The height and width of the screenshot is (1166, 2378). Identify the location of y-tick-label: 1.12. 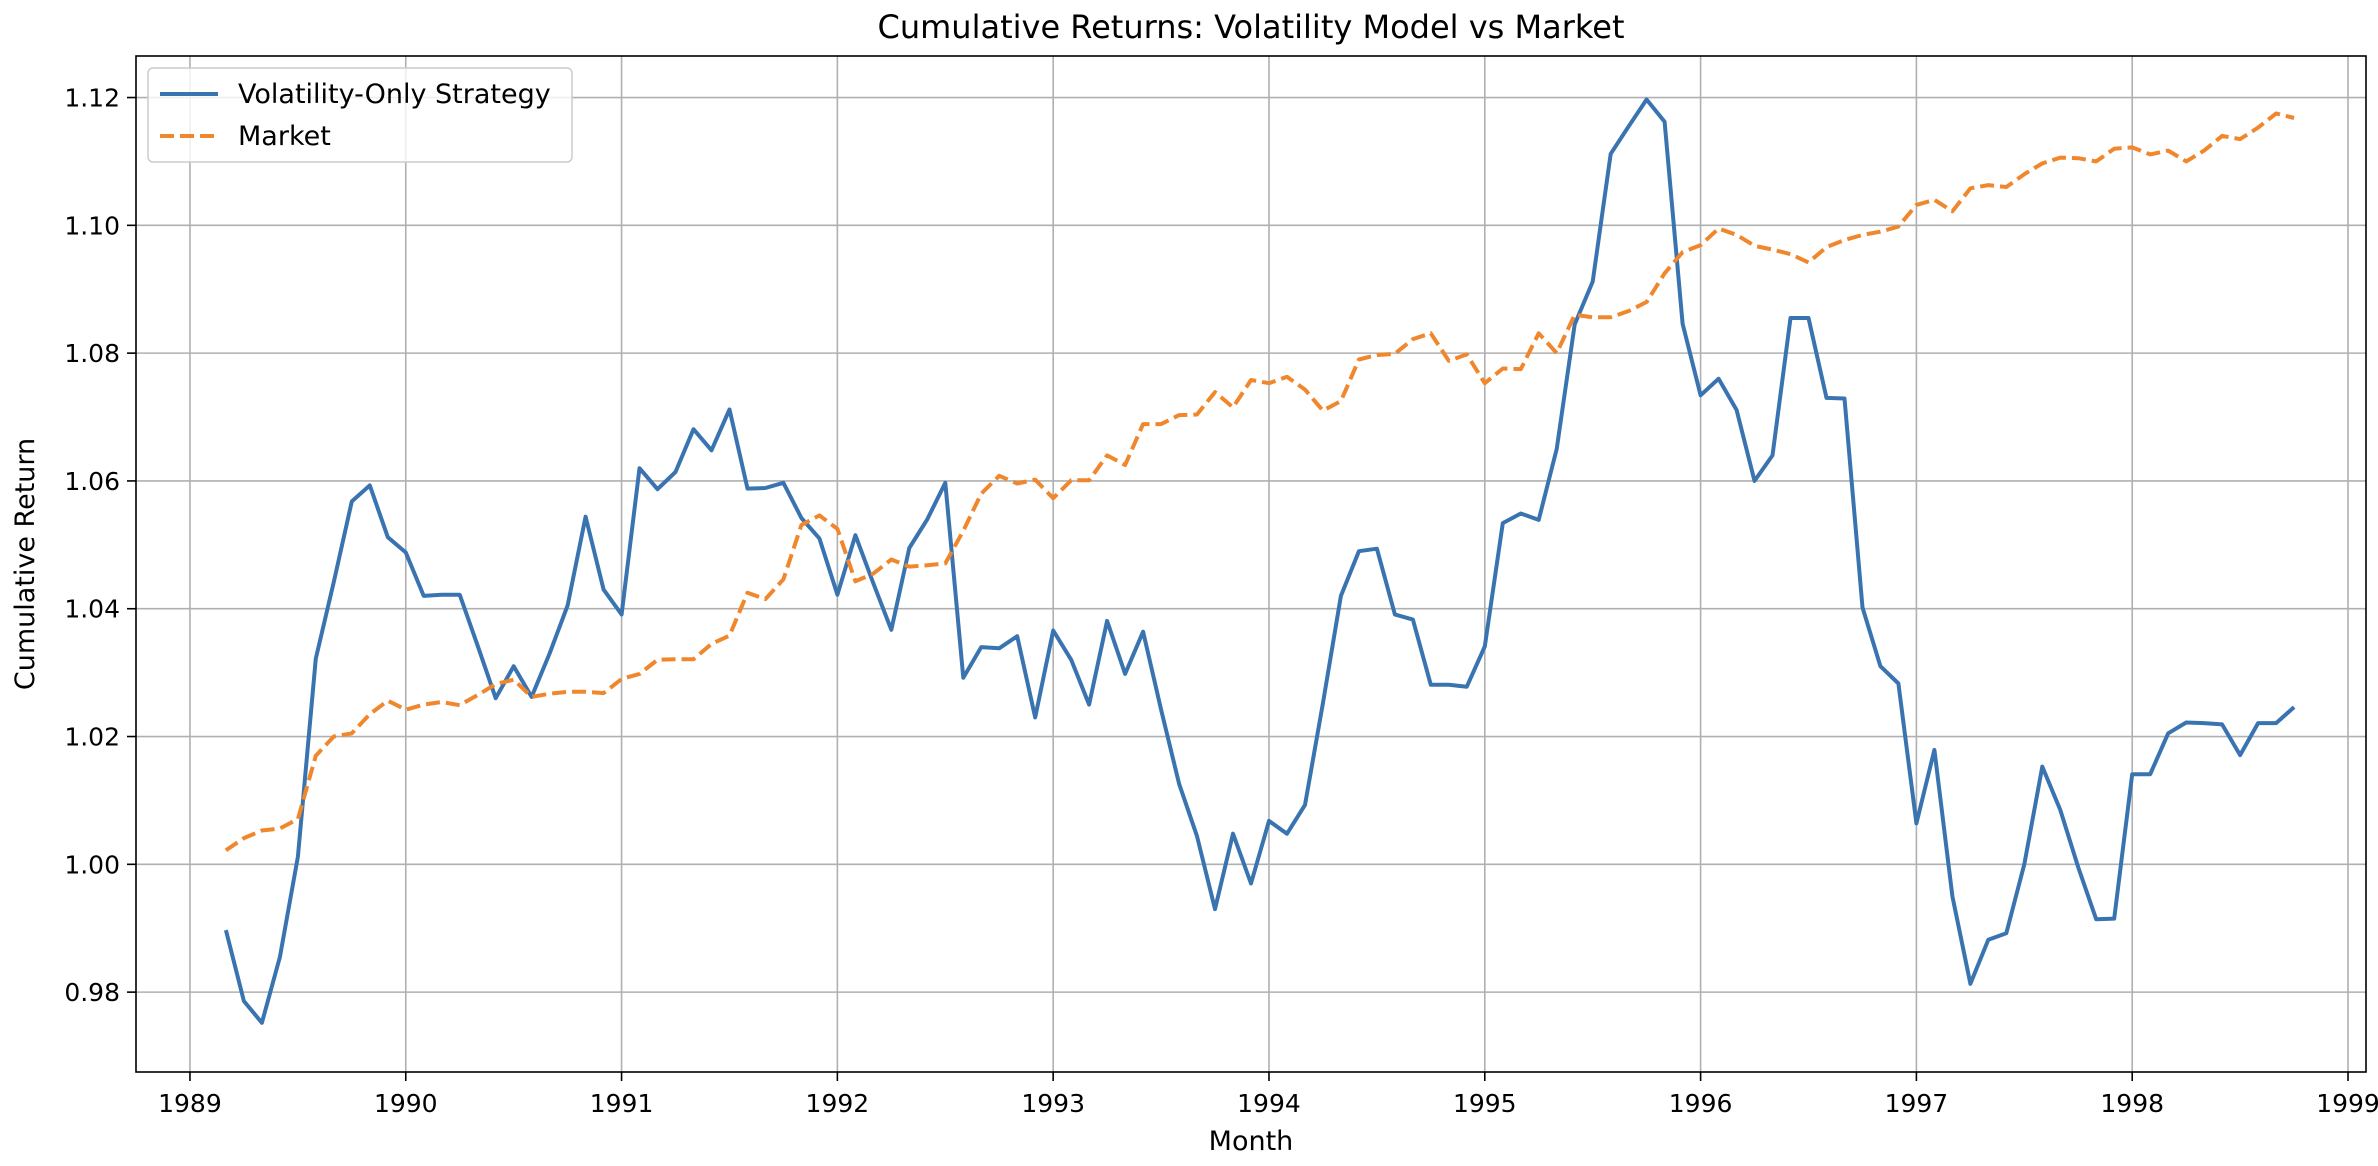
(92, 98).